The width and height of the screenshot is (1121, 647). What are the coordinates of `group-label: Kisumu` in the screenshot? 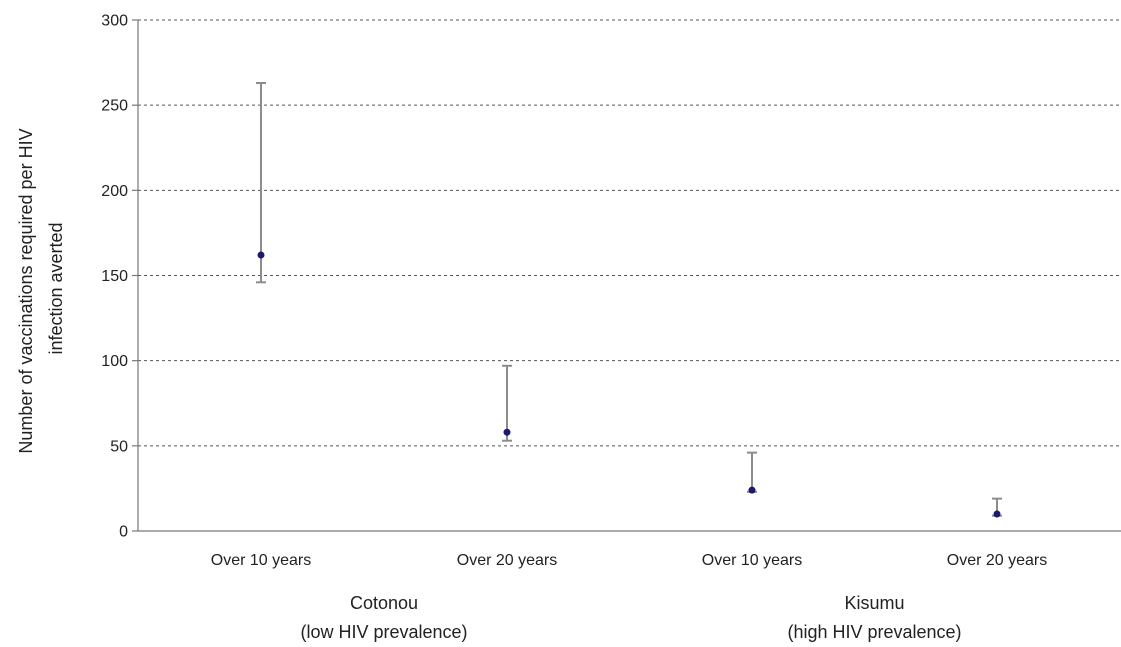 It's located at (874, 603).